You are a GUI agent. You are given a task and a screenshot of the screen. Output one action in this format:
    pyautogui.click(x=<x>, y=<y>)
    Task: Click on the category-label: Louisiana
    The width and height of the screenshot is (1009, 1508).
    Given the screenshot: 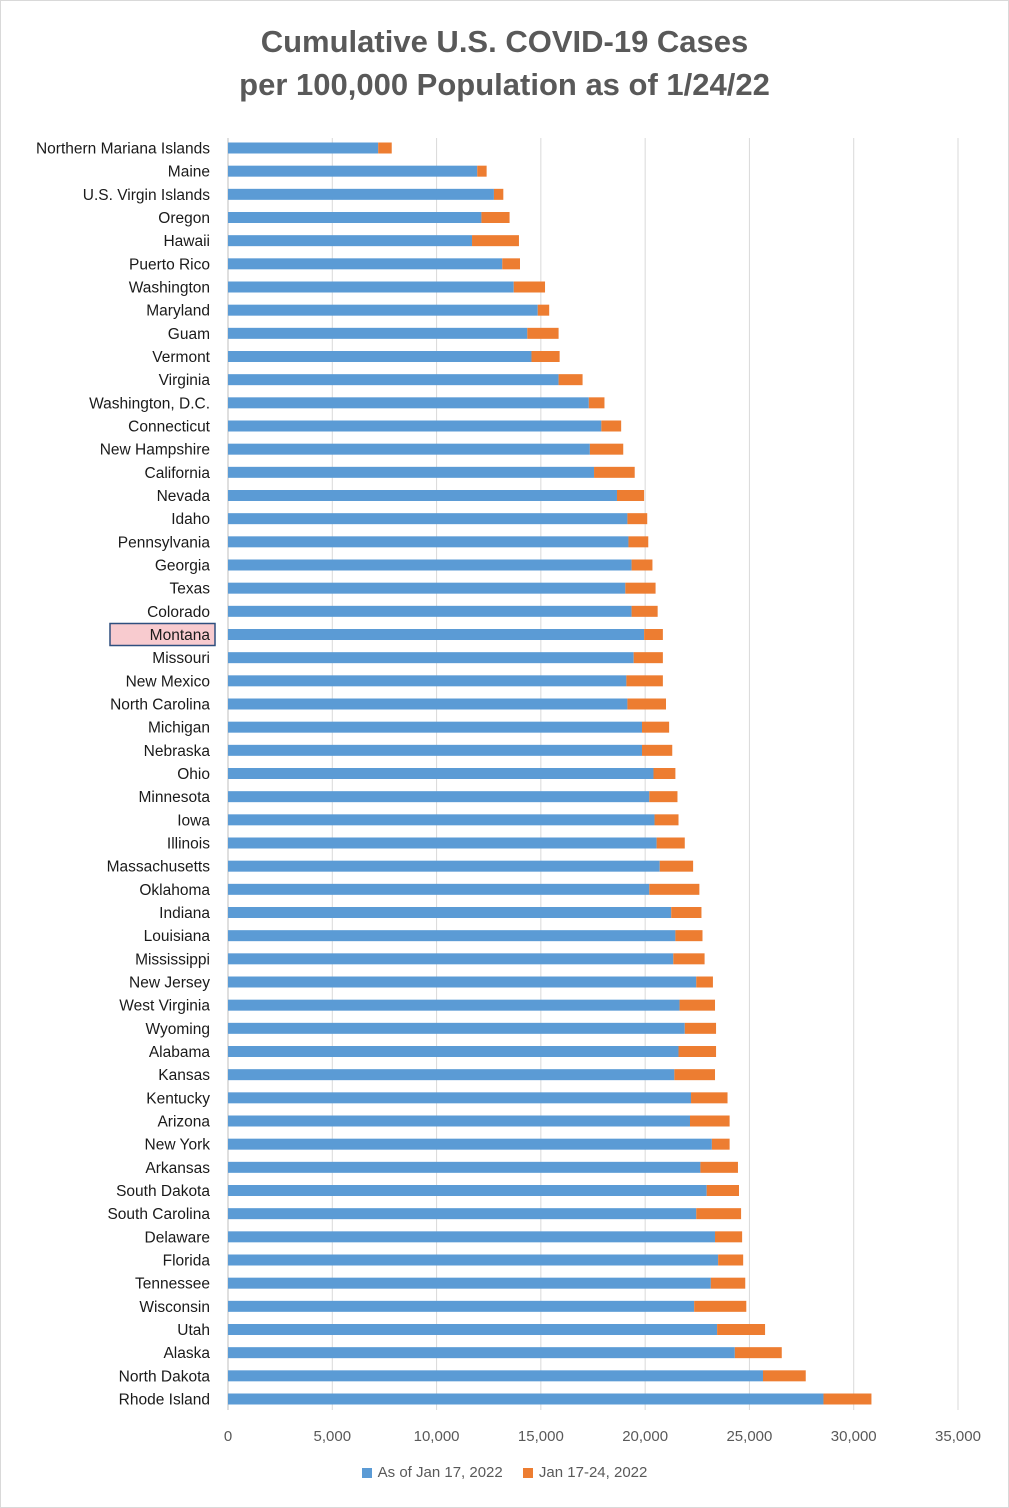 What is the action you would take?
    pyautogui.click(x=177, y=936)
    